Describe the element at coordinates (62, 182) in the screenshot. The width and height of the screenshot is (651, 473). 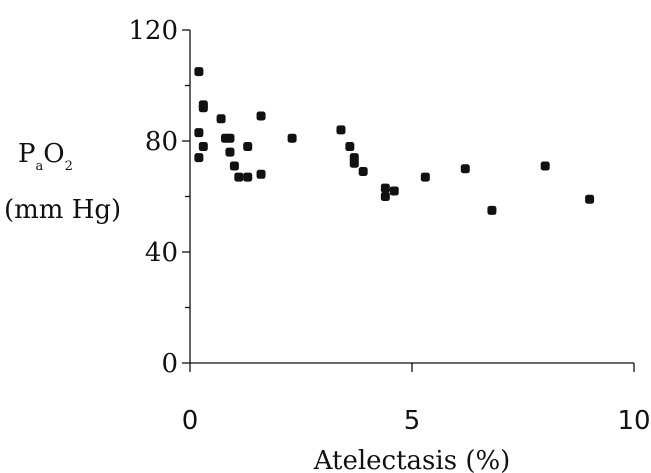
I see `y-axis-label: PaO2 (mm Hg)` at that location.